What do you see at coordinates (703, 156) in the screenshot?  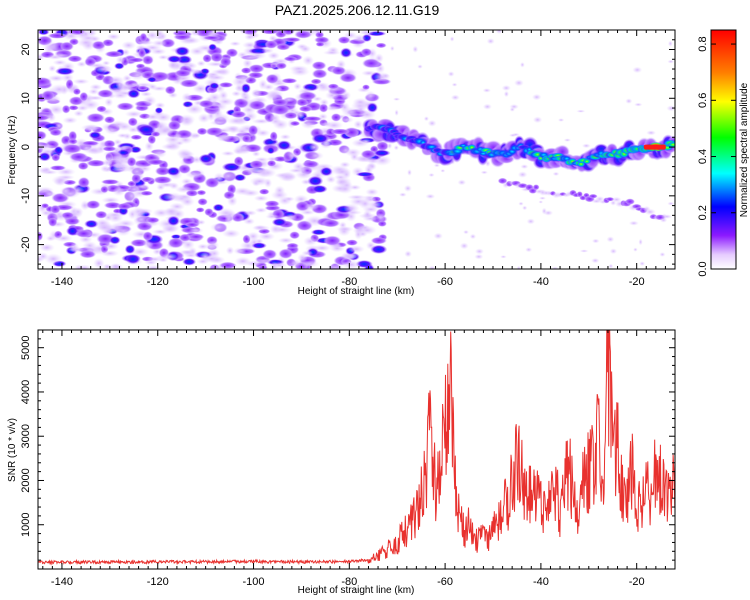 I see `colorbar-tick-label: 0.4` at bounding box center [703, 156].